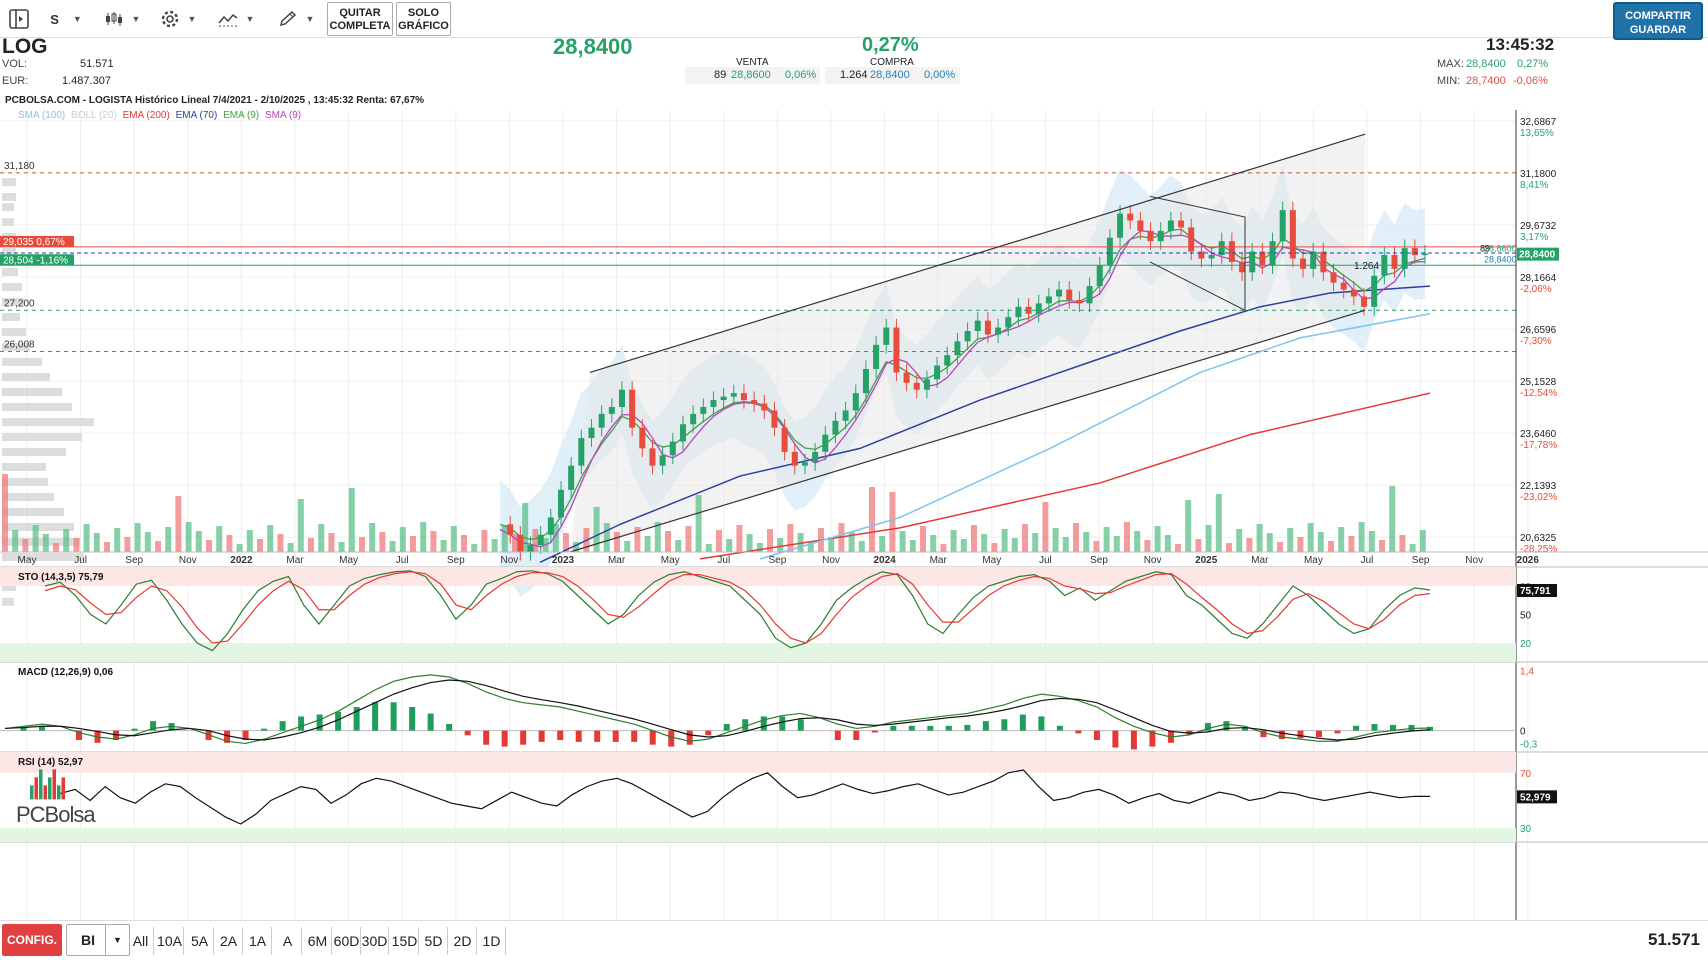 The height and width of the screenshot is (960, 1708). I want to click on rsi-overbought-zone, so click(758, 762).